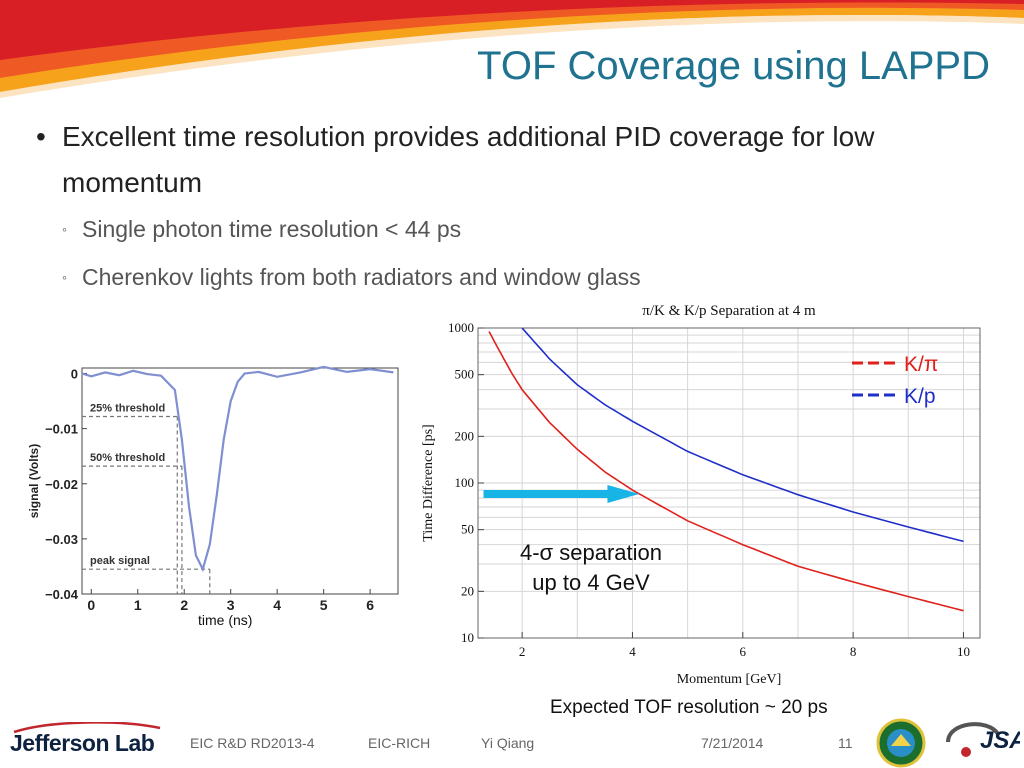 This screenshot has height=768, width=1024. I want to click on legend-label: K/p, so click(920, 396).